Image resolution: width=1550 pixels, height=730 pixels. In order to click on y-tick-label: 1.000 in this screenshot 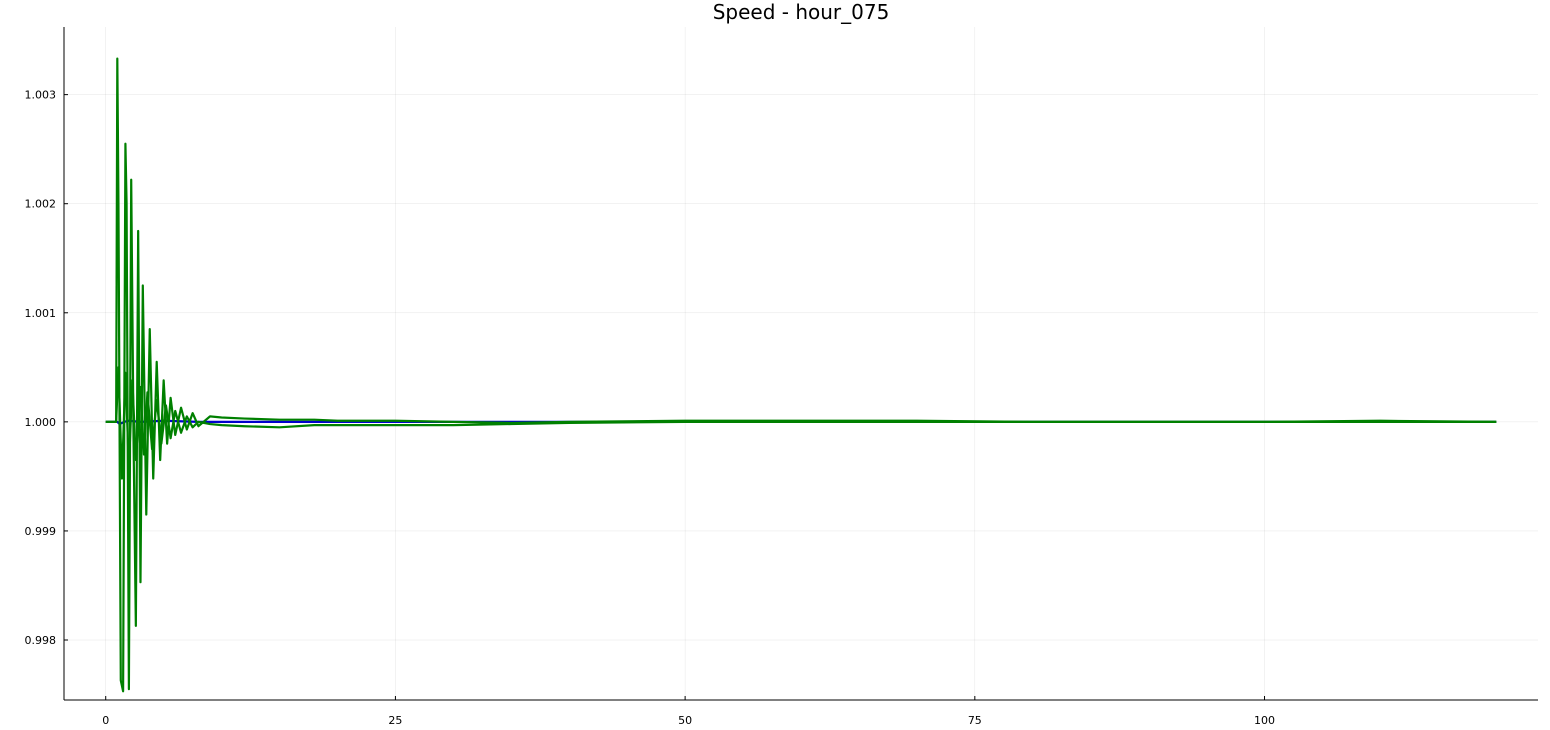, I will do `click(41, 422)`.